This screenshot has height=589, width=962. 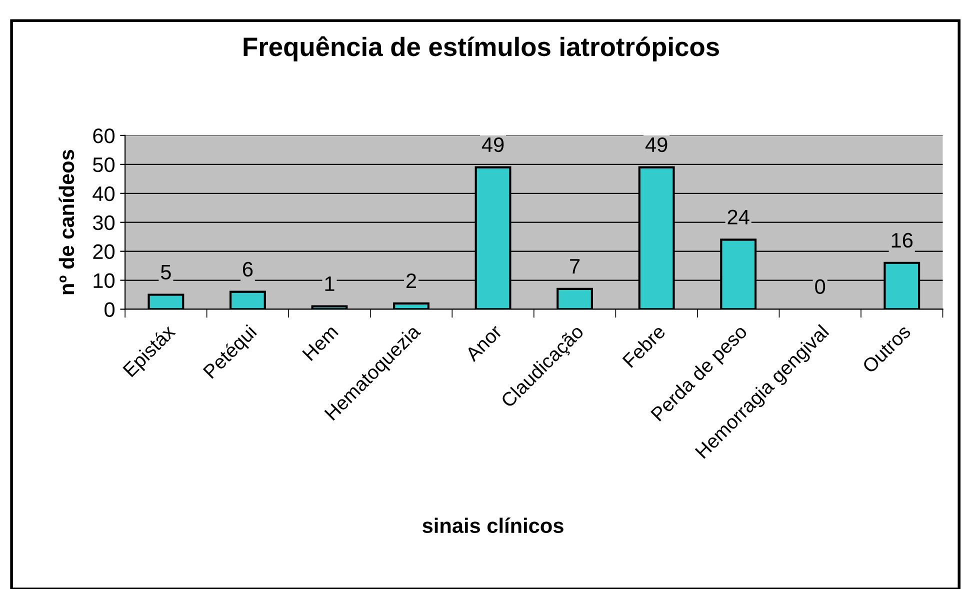 What do you see at coordinates (66, 222) in the screenshot?
I see `y-axis-title: nº de canídeos` at bounding box center [66, 222].